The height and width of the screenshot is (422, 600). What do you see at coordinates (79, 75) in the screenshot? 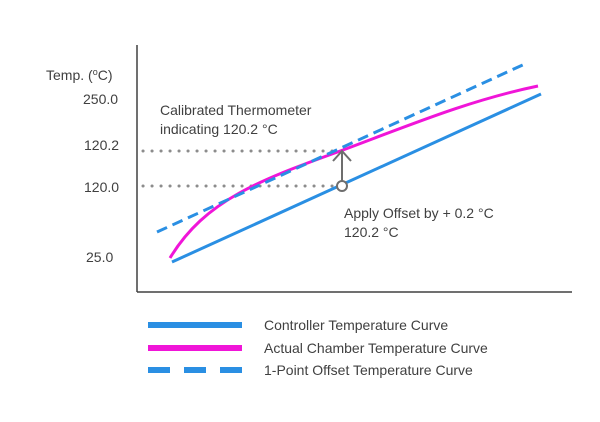
I see `y-axis-title: Temp. (oC)` at bounding box center [79, 75].